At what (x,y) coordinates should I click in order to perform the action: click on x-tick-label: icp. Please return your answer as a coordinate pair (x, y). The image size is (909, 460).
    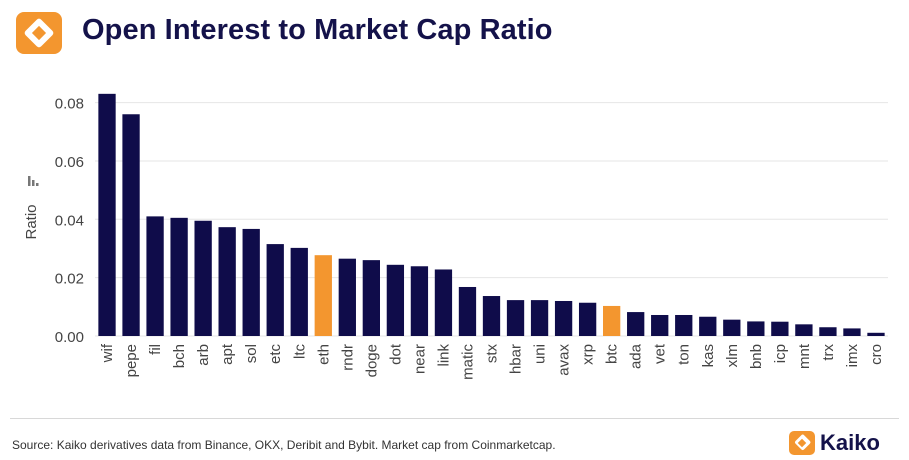
    Looking at the image, I should click on (780, 353).